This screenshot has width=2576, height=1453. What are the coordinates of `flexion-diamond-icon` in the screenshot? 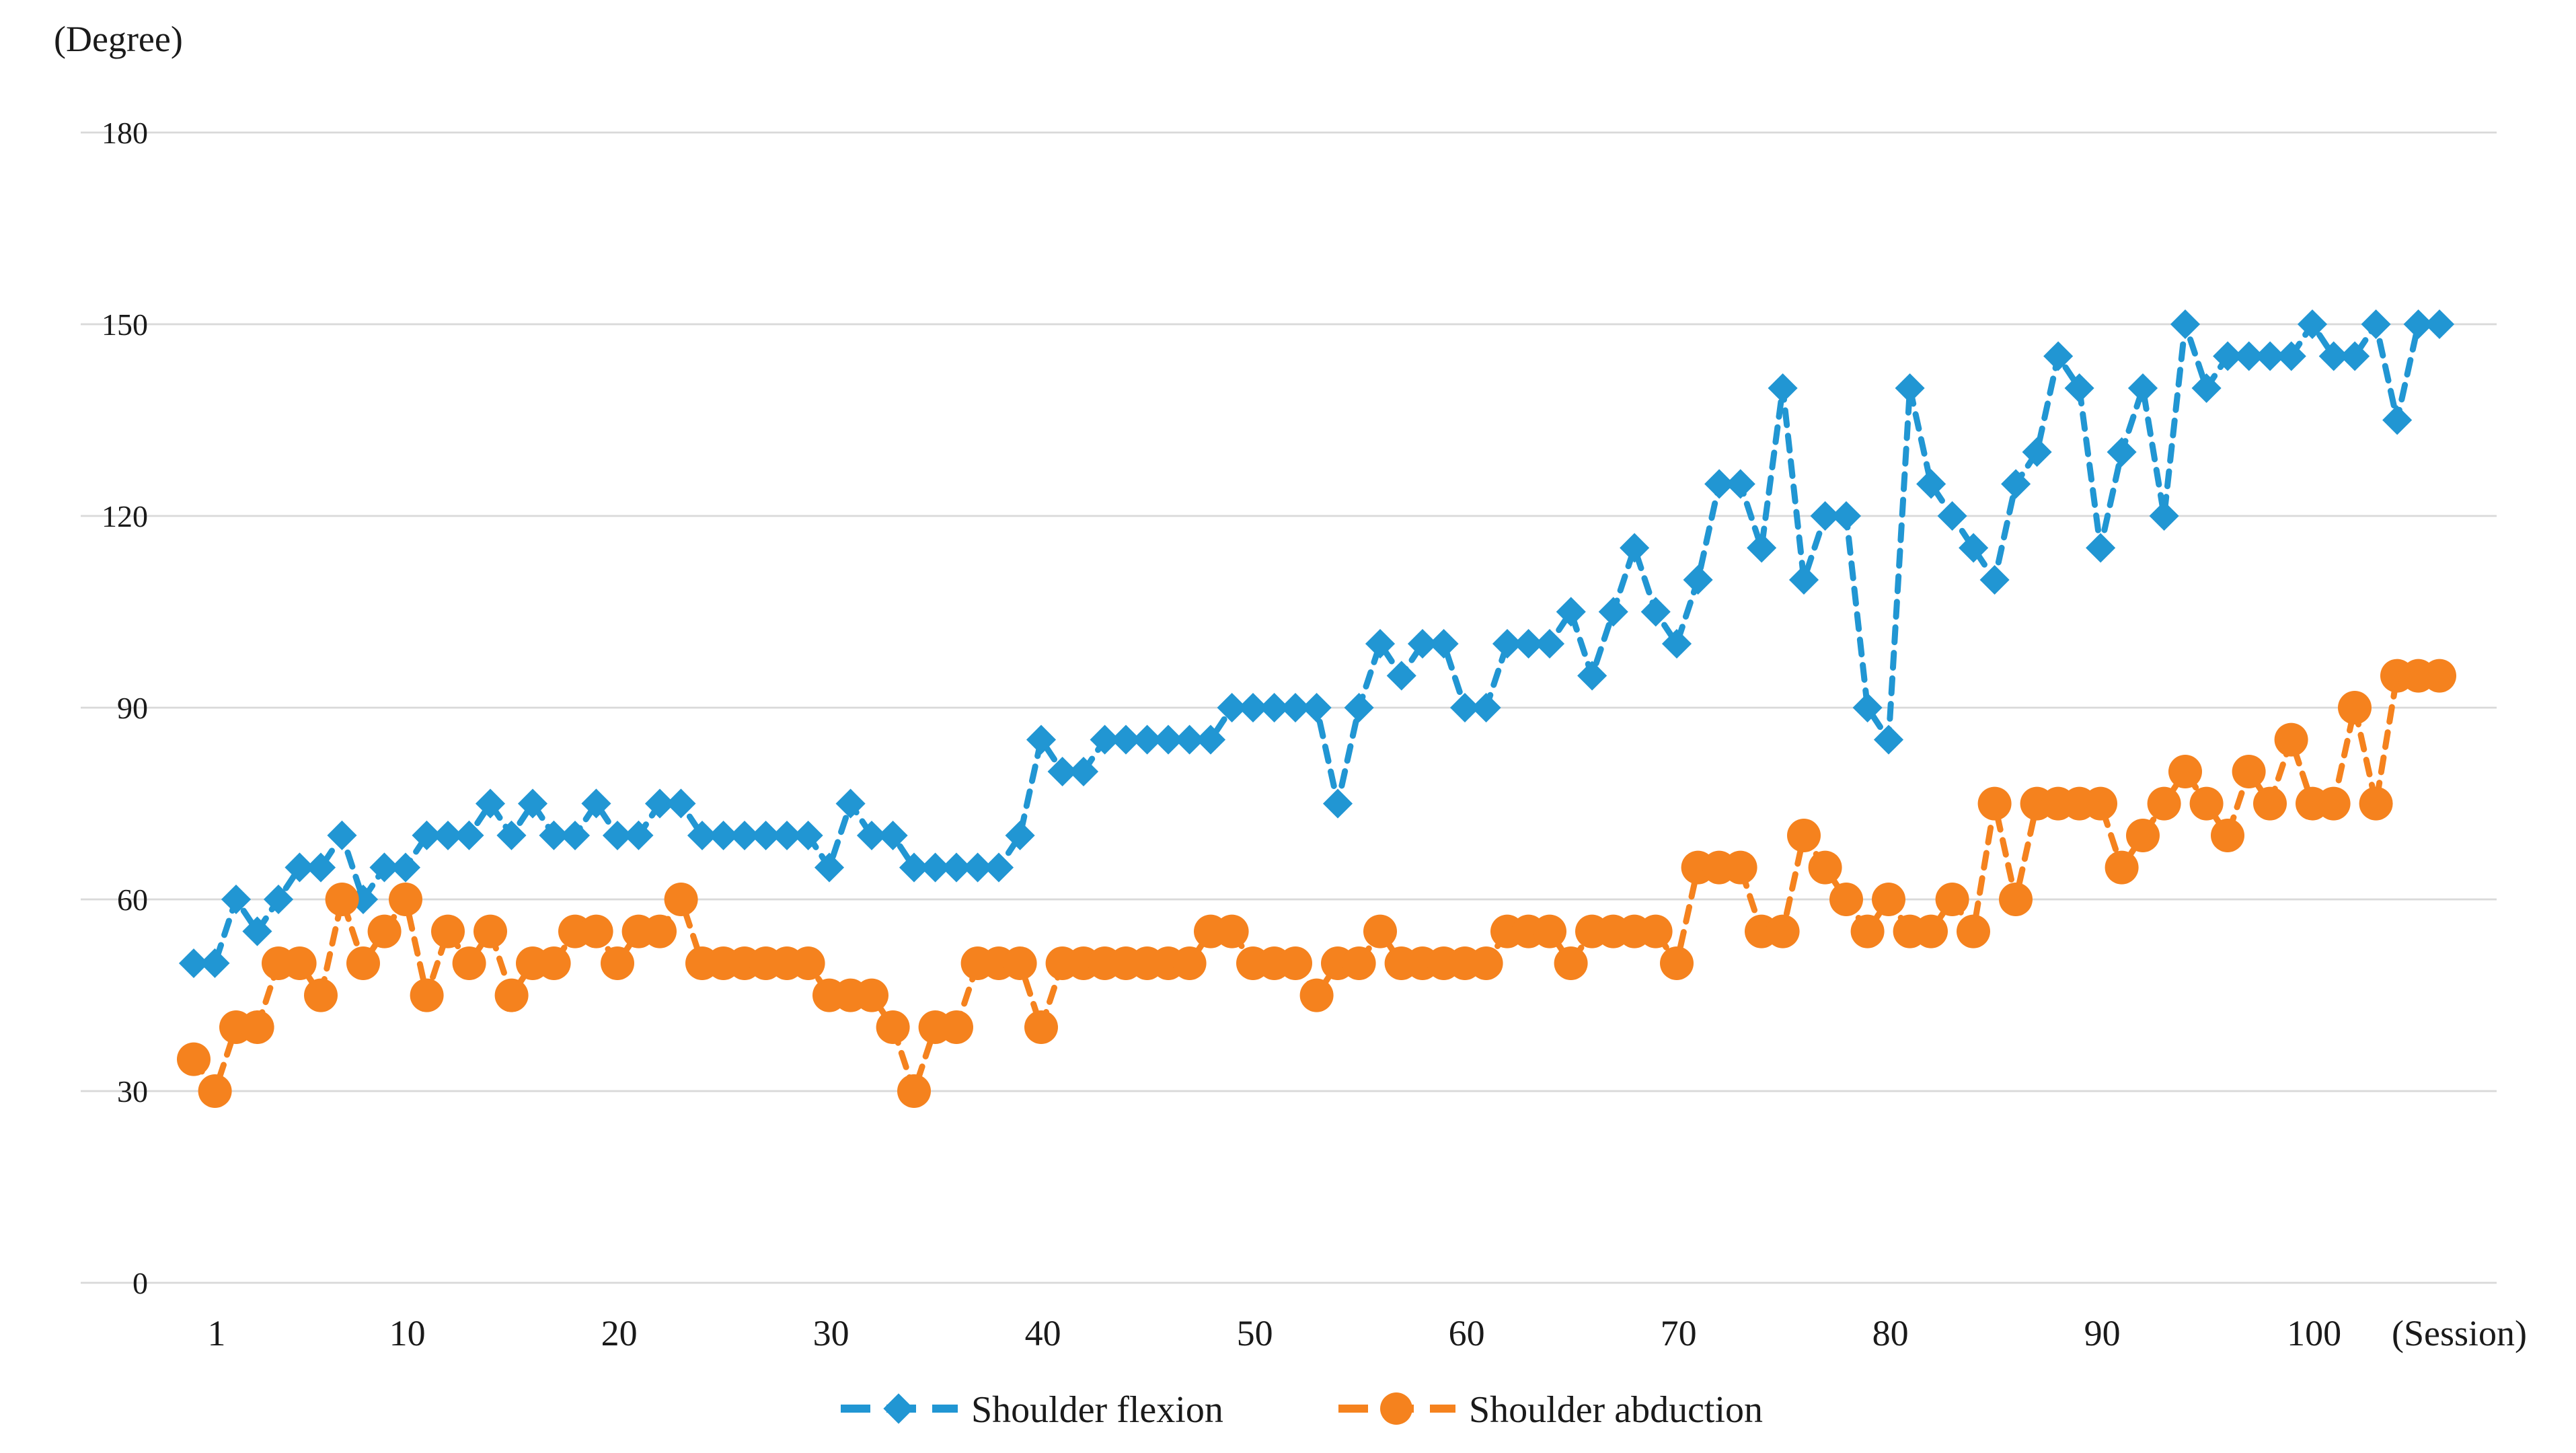 It's located at (898, 1408).